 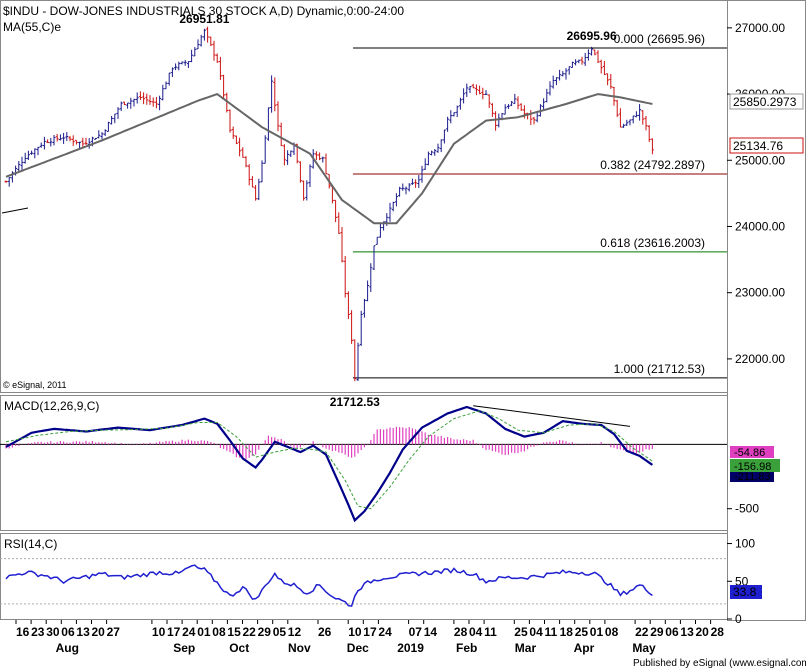 I want to click on price-tick-label: 24000.00, so click(x=760, y=226).